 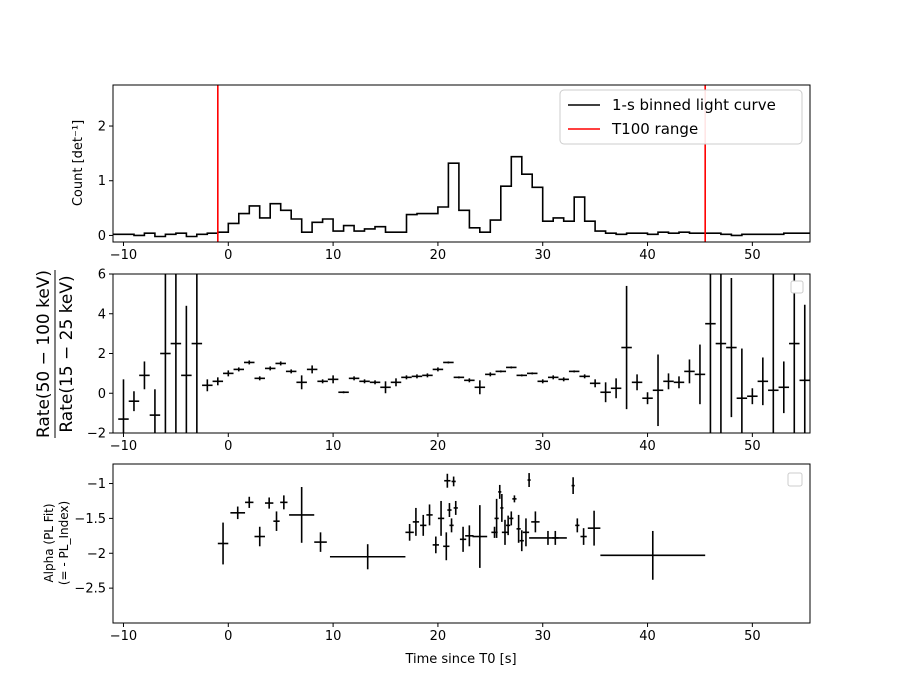 What do you see at coordinates (102, 314) in the screenshot?
I see `y-tick-label: 4` at bounding box center [102, 314].